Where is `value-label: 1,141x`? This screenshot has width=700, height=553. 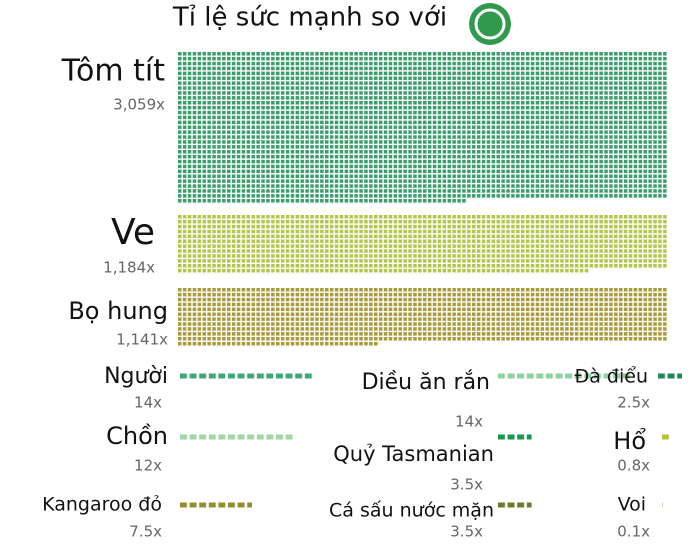
value-label: 1,141x is located at coordinates (142, 340).